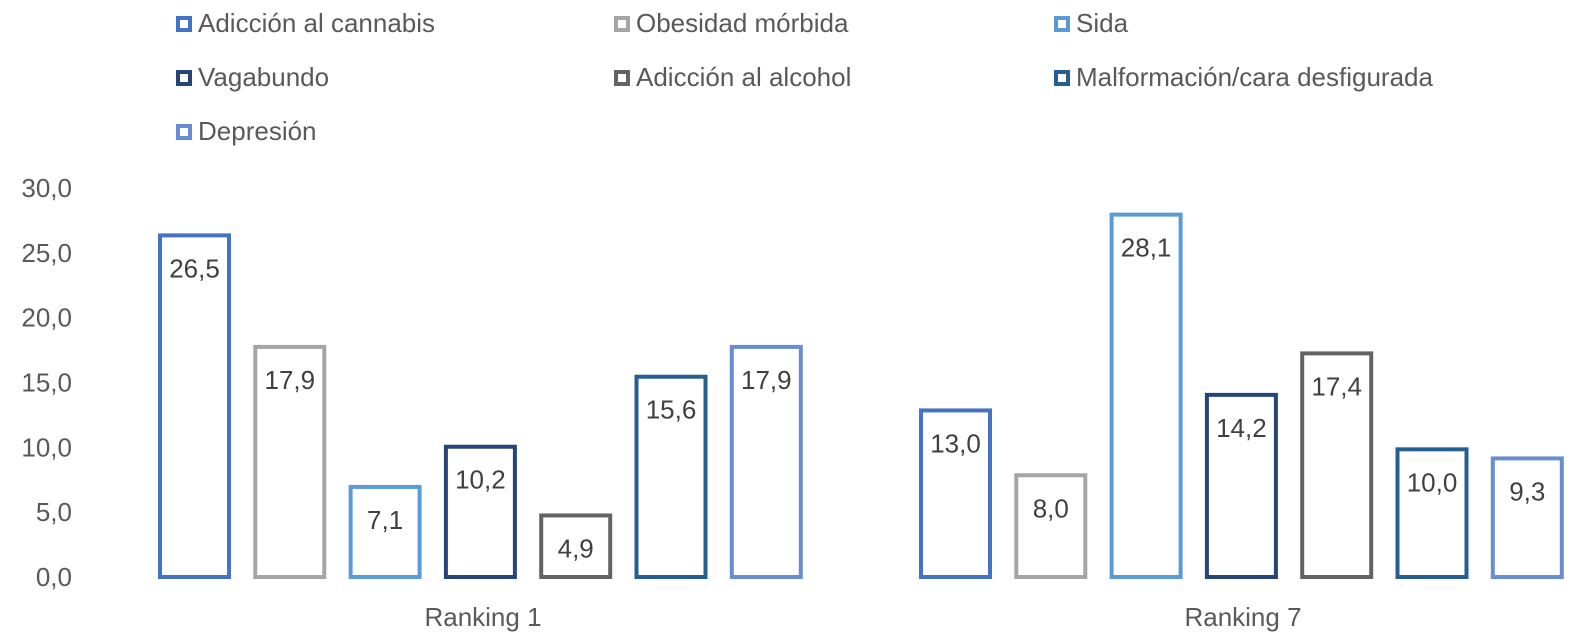  What do you see at coordinates (46, 383) in the screenshot?
I see `y-tick-label: 15,0` at bounding box center [46, 383].